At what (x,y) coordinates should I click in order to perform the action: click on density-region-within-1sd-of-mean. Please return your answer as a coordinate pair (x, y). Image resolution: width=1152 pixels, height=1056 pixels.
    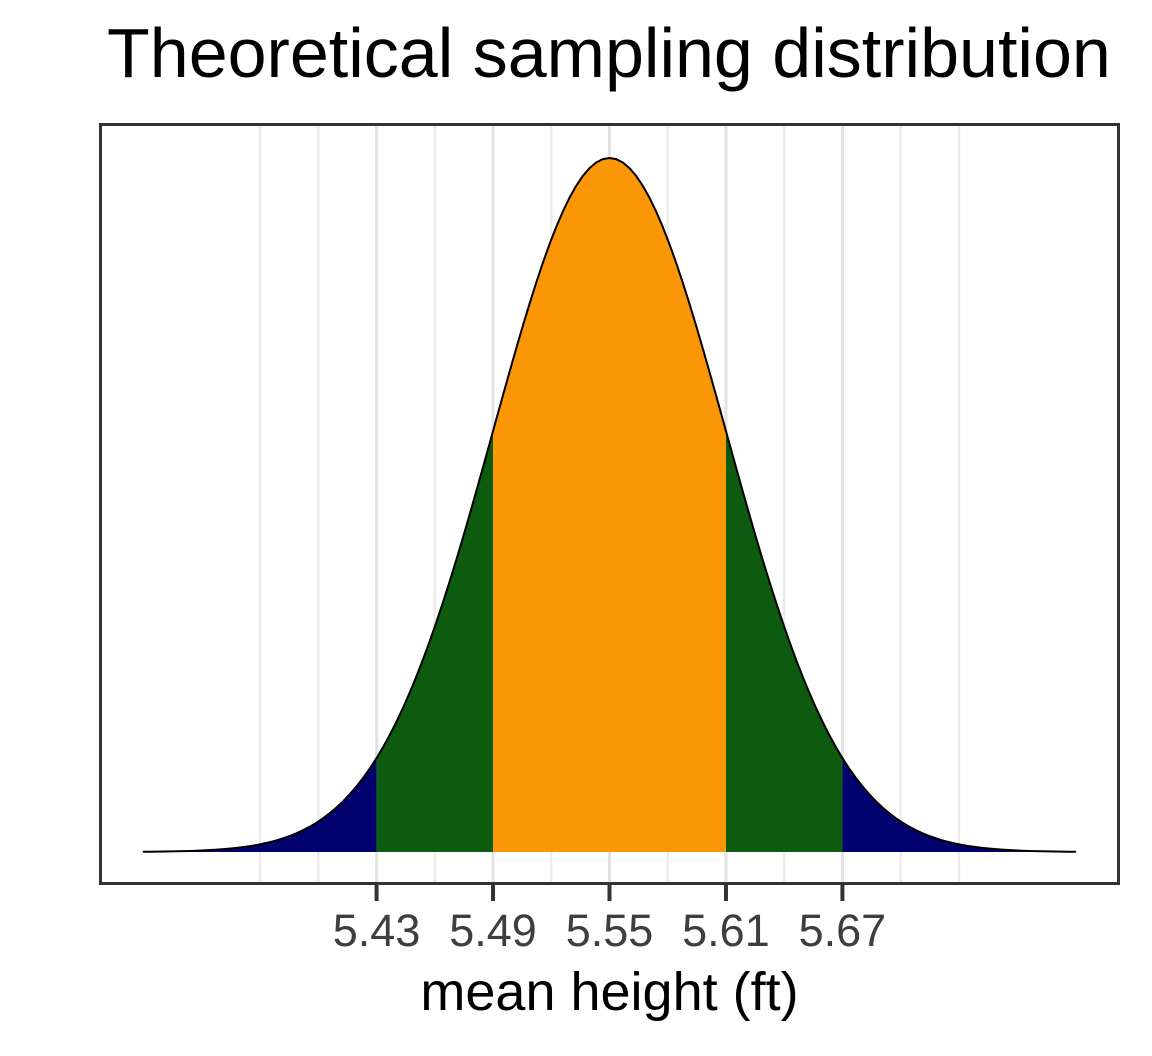
    Looking at the image, I should click on (609, 505).